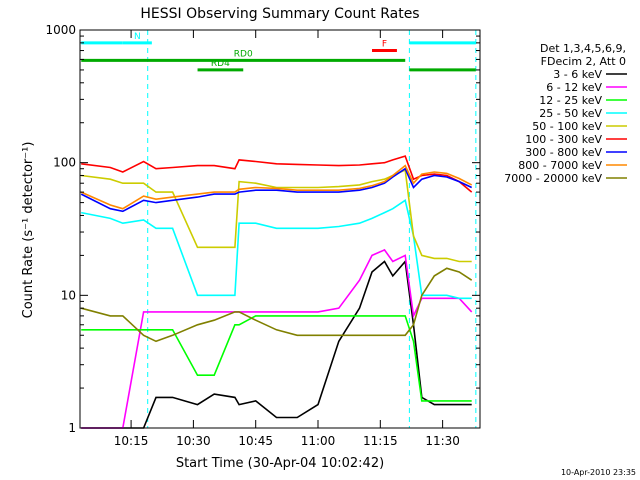  What do you see at coordinates (220, 64) in the screenshot?
I see `flag-bar-label: RD4` at bounding box center [220, 64].